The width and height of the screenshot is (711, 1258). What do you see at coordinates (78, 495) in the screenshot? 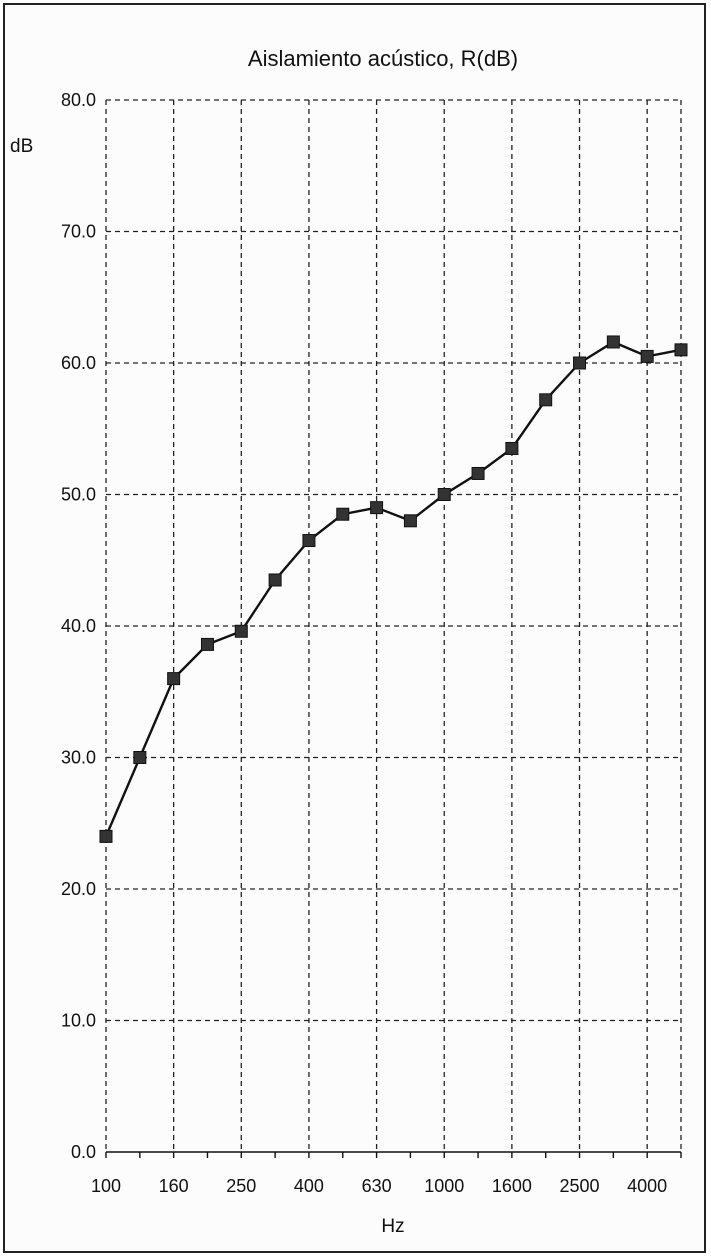
I see `y-tick-label: 50.0` at bounding box center [78, 495].